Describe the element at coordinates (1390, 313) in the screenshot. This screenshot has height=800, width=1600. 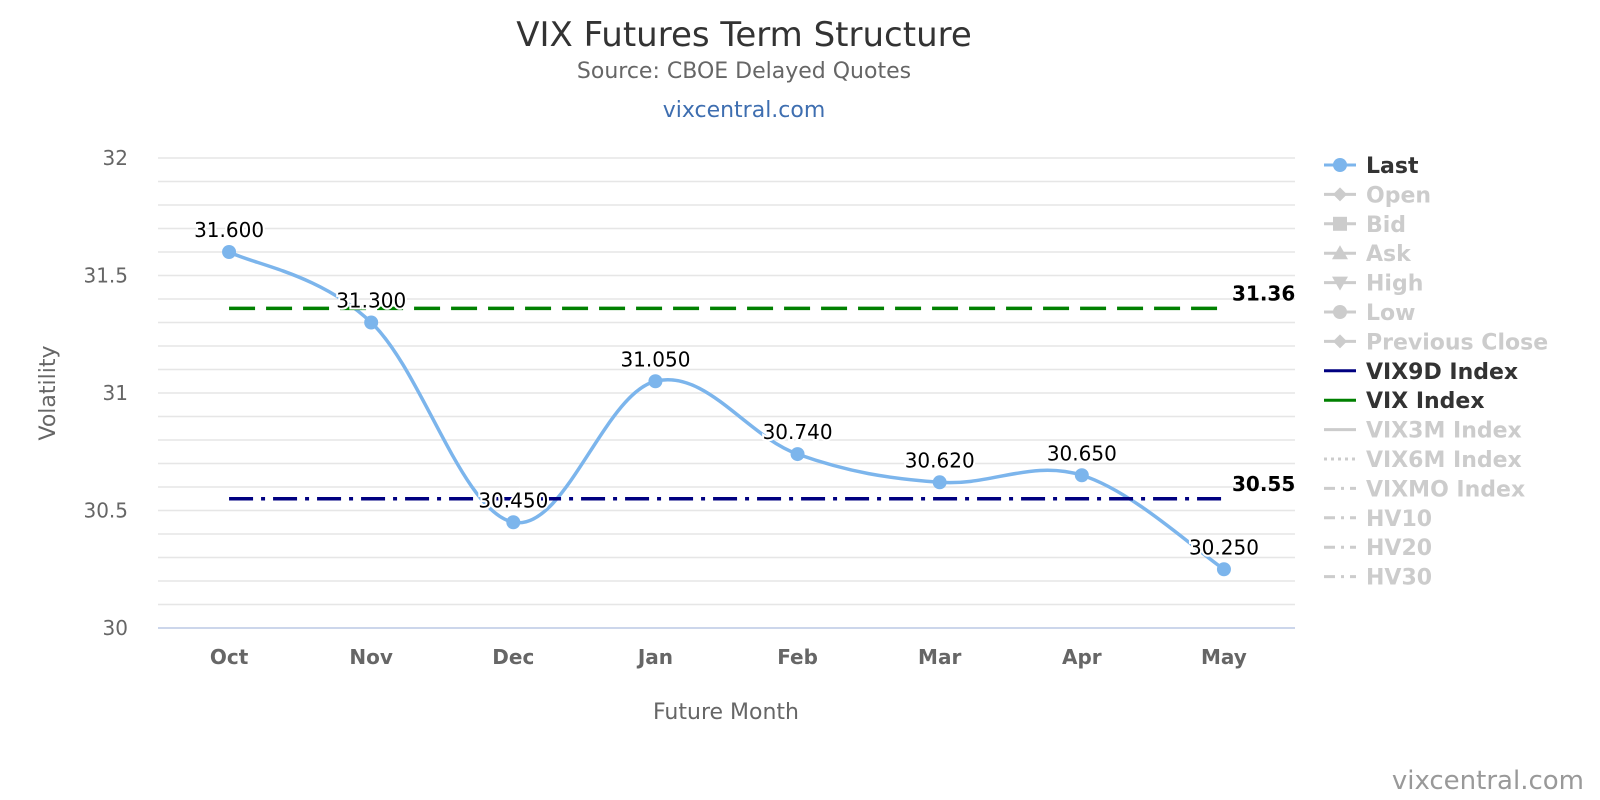
I see `legend-label: Low` at that location.